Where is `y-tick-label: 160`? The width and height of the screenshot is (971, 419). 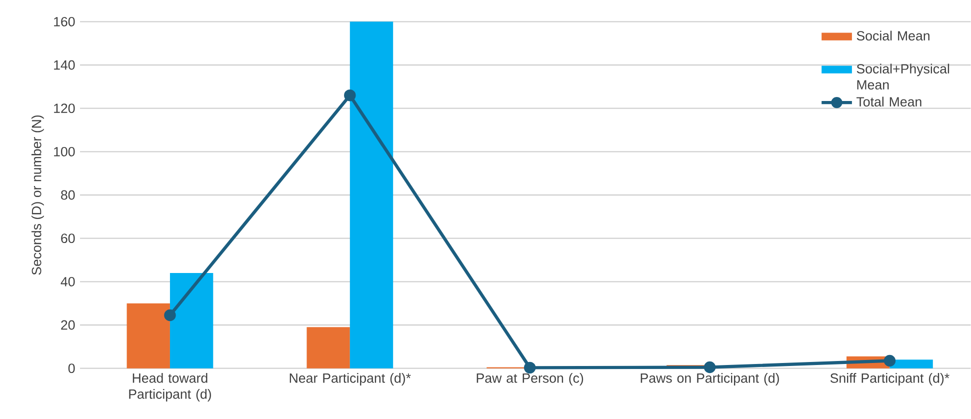
y-tick-label: 160 is located at coordinates (64, 21).